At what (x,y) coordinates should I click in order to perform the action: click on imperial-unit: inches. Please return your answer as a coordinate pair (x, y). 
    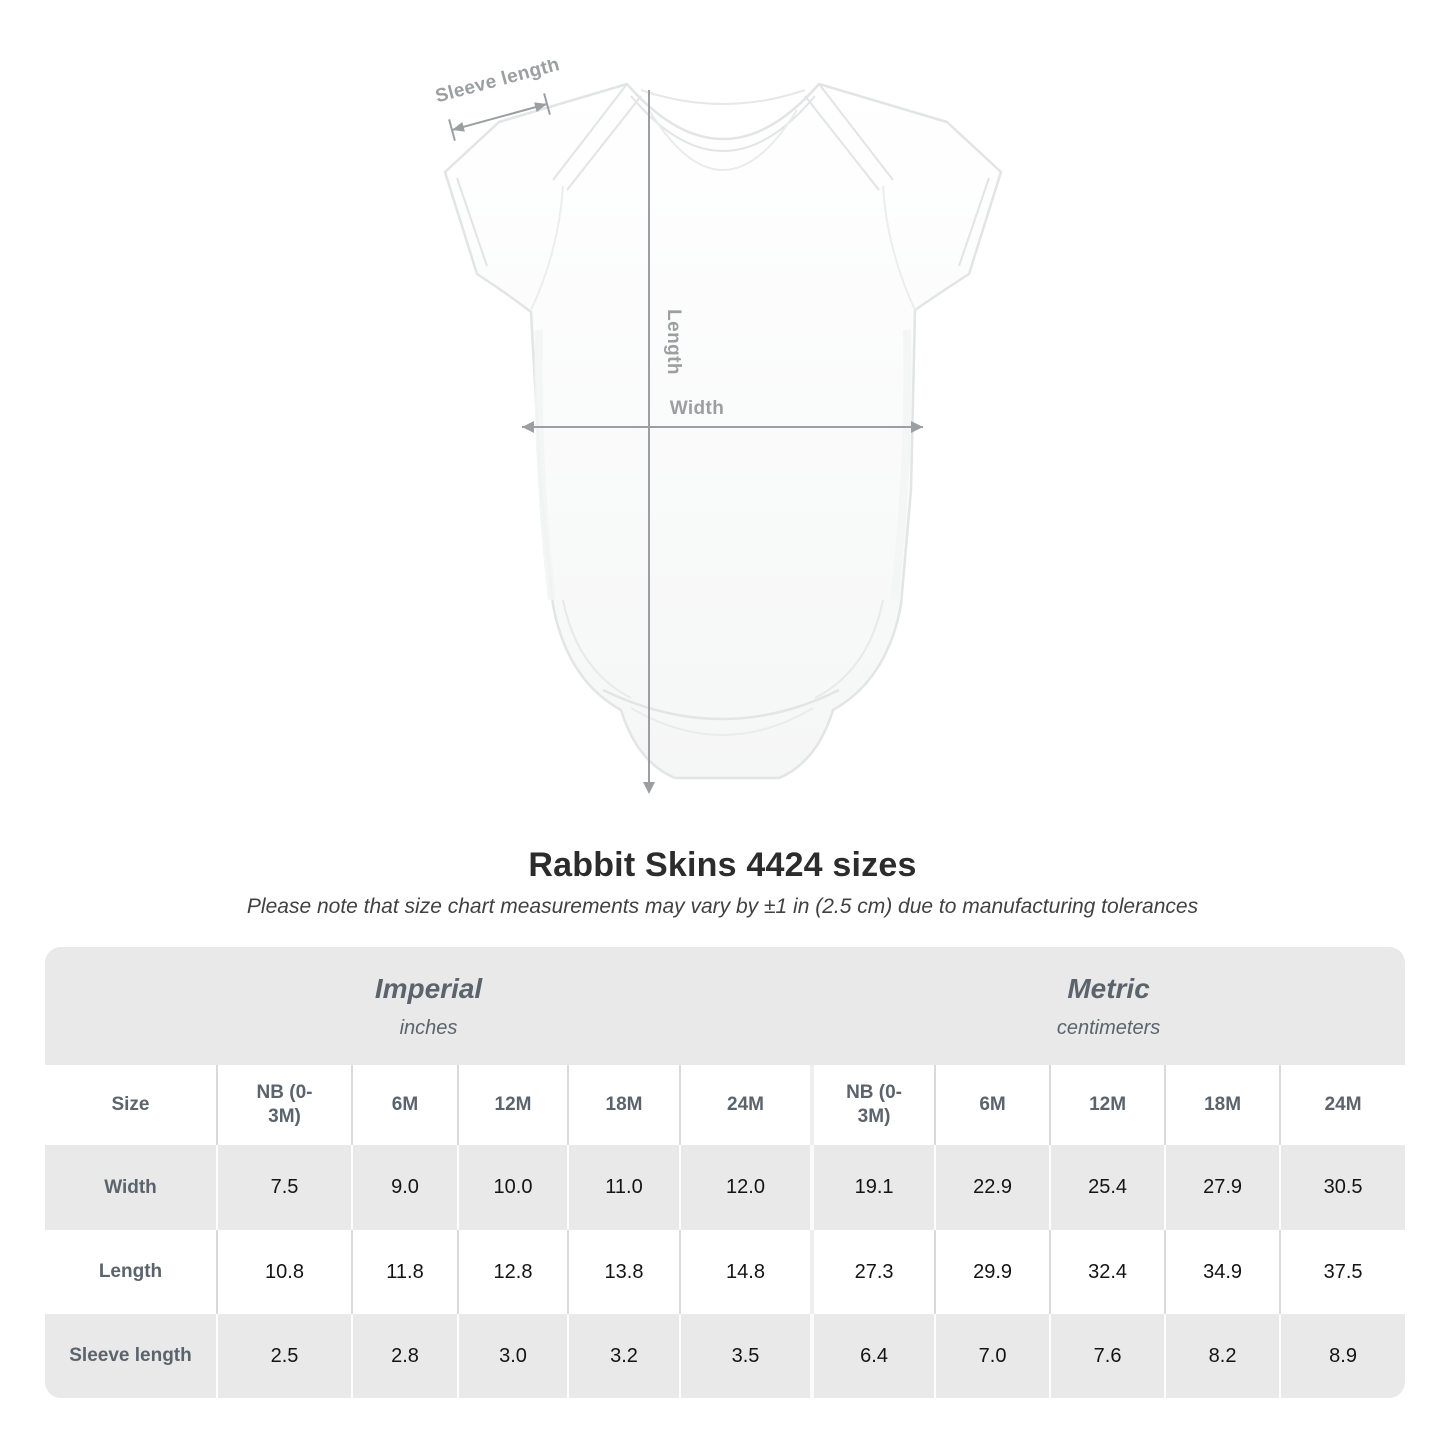
    Looking at the image, I should click on (428, 1027).